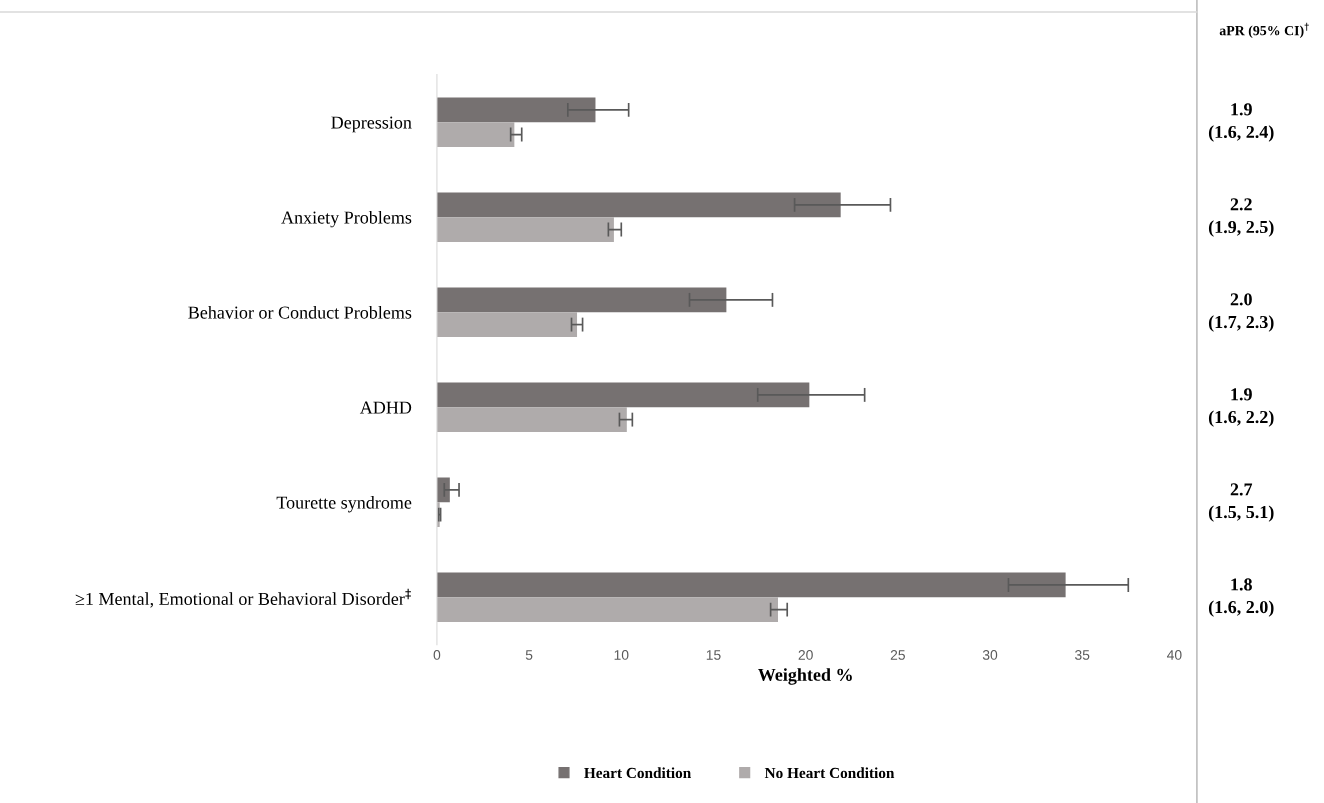  Describe the element at coordinates (1241, 407) in the screenshot. I see `text: 1.9 (1.6, 2.2)` at that location.